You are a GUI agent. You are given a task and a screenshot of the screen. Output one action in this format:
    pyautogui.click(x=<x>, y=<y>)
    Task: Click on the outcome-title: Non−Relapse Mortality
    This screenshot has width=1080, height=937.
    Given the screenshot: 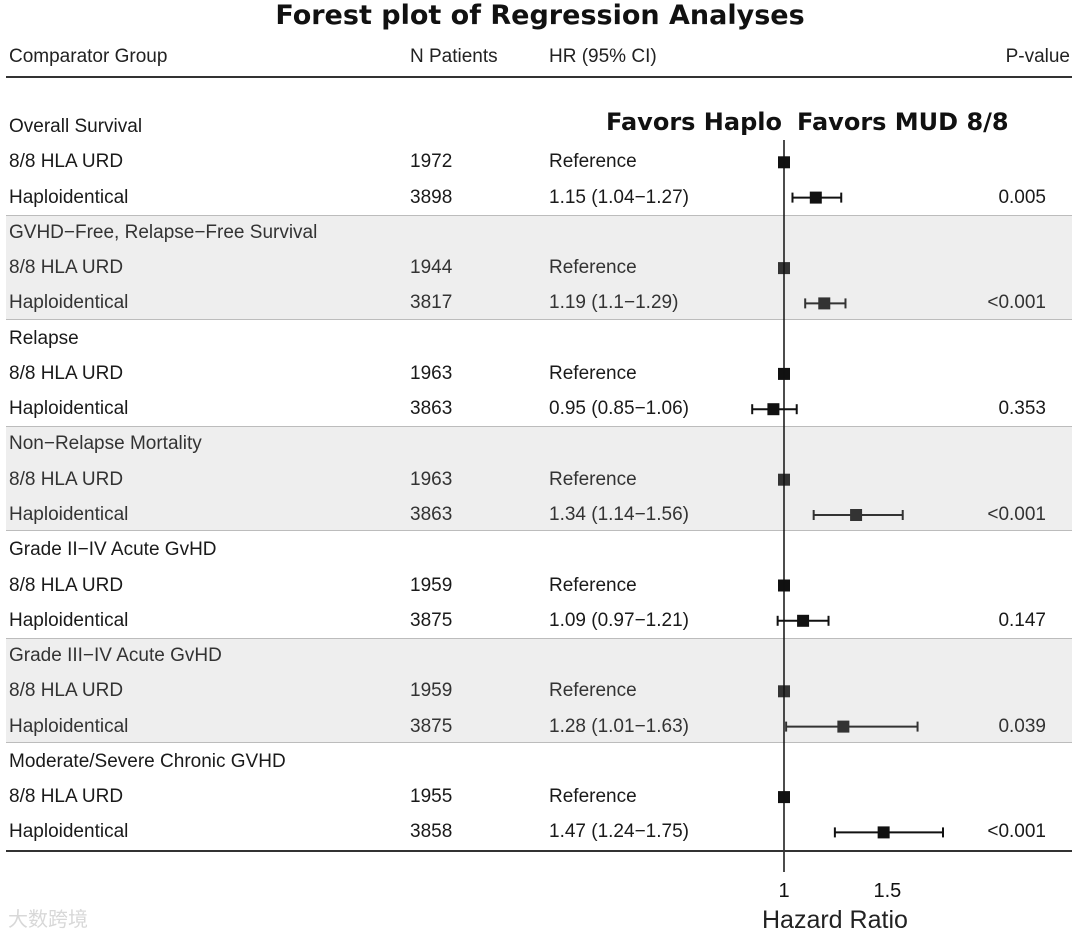 What is the action you would take?
    pyautogui.click(x=105, y=444)
    